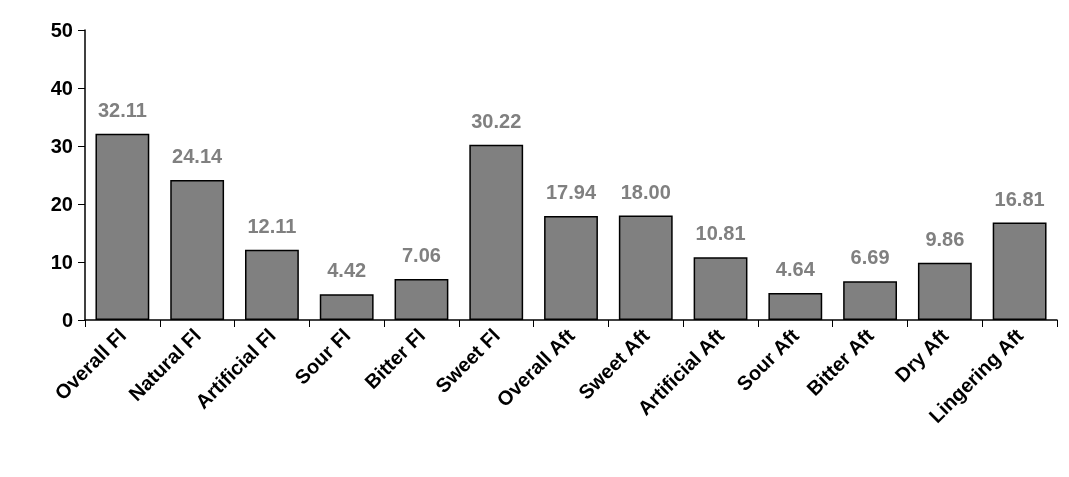 This screenshot has height=477, width=1069. What do you see at coordinates (67, 320) in the screenshot?
I see `y-tick-label: 0` at bounding box center [67, 320].